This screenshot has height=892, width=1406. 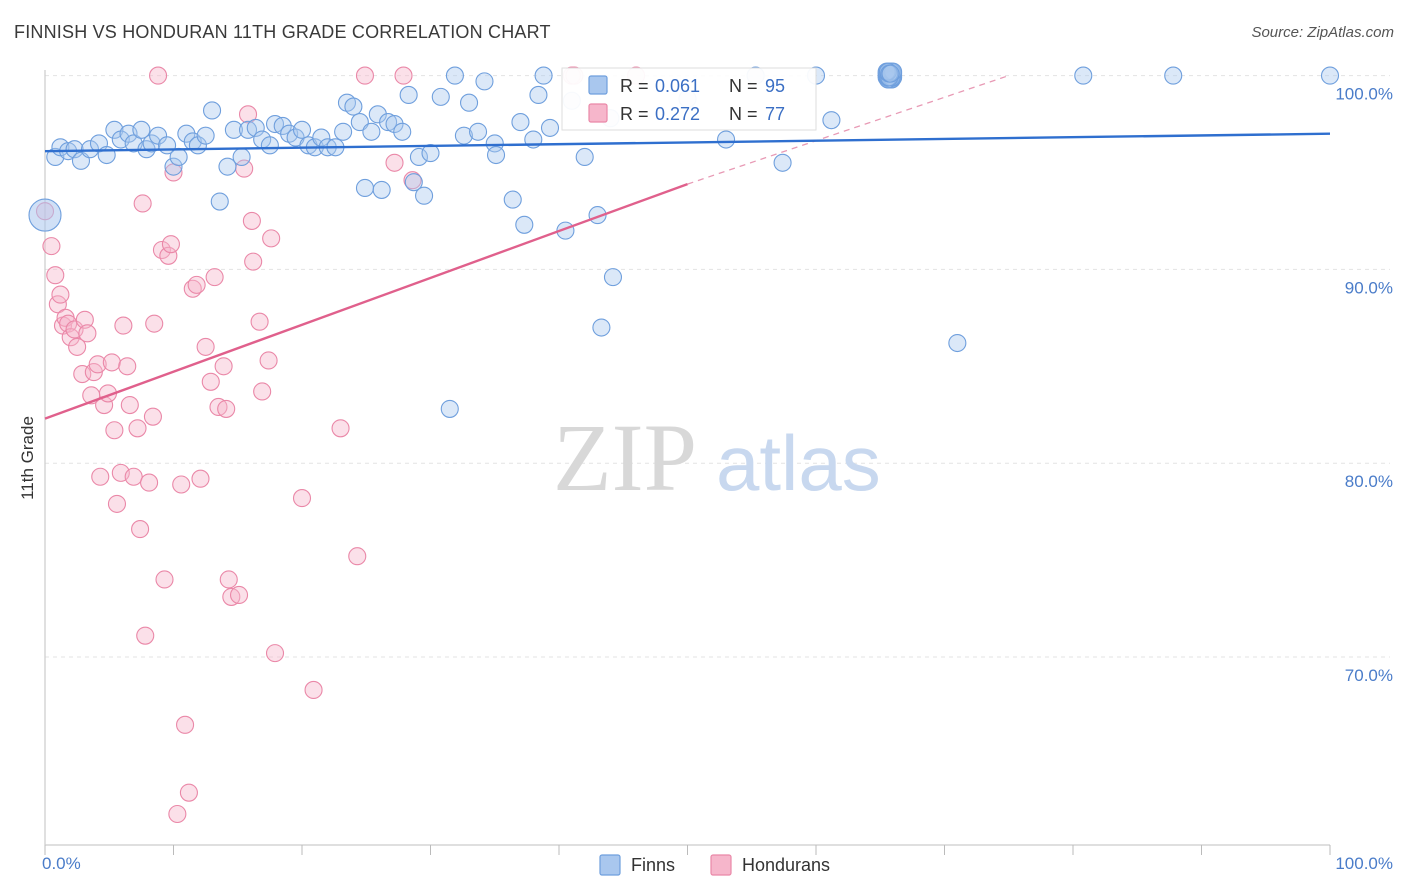 I want to click on y-axis-tick-labels: 100.0% 90.0% 80.0% 70.0%, so click(x=1364, y=385).